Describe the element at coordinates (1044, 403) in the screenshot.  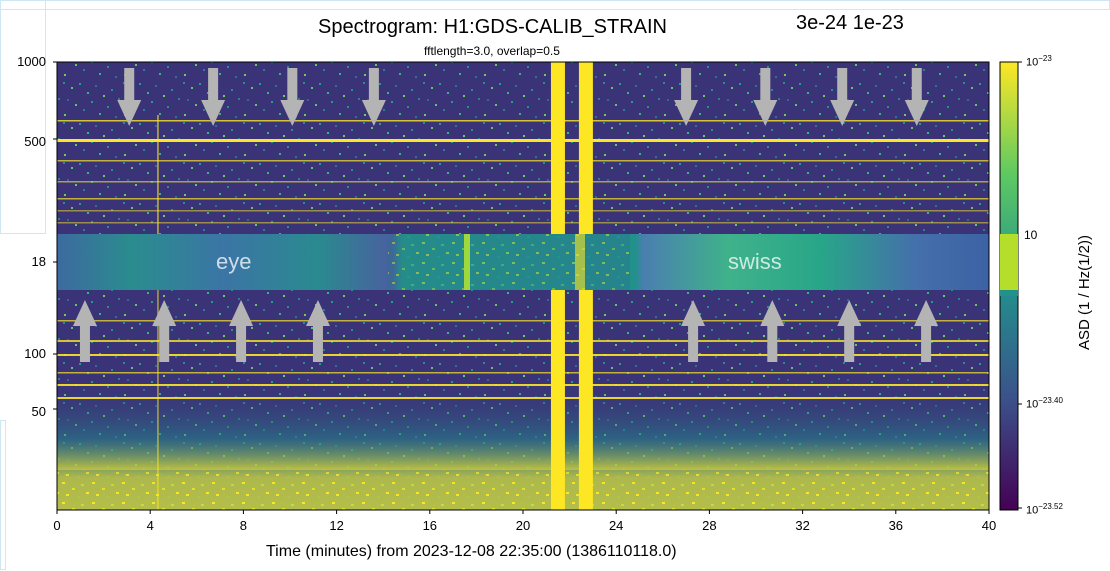
I see `colorbar-label-mid: 10−23.40` at that location.